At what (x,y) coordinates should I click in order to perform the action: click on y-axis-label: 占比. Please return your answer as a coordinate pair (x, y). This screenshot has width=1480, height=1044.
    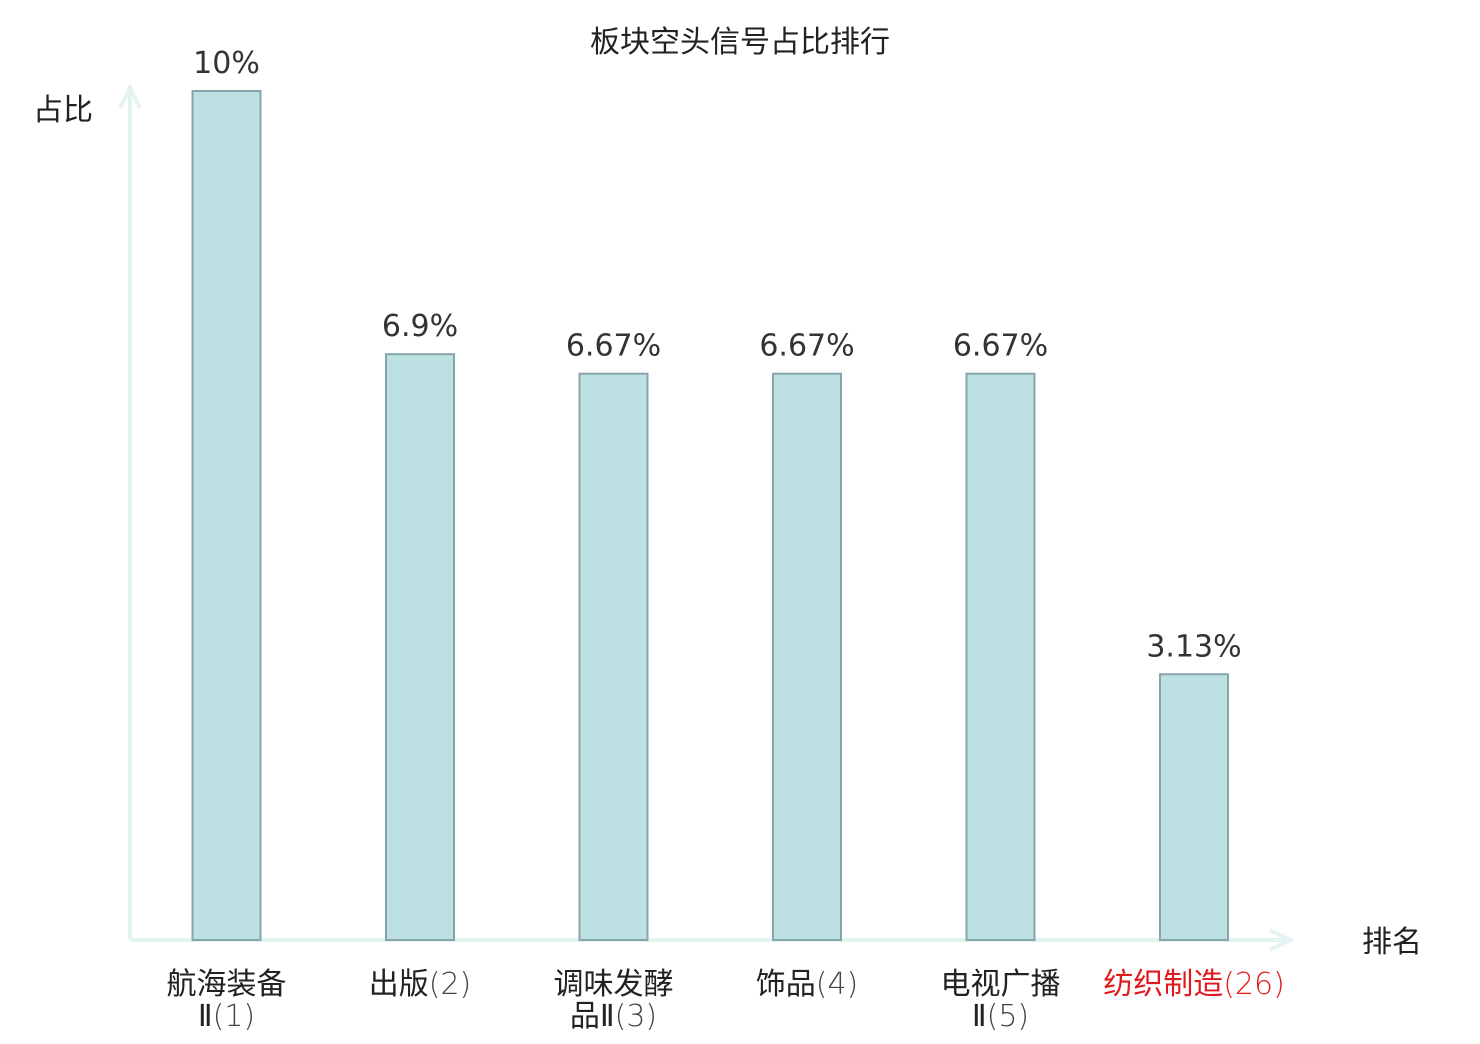
    Looking at the image, I should click on (63, 110).